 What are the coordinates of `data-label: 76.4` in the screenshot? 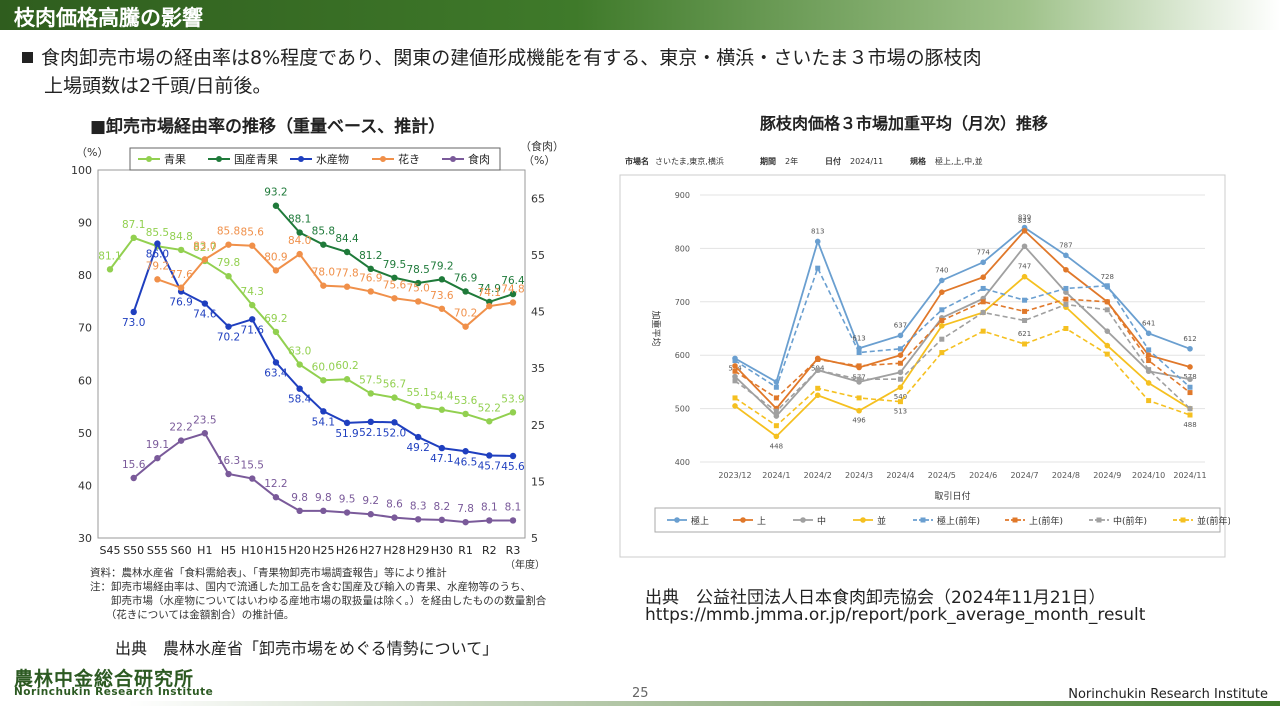 It's located at (513, 281).